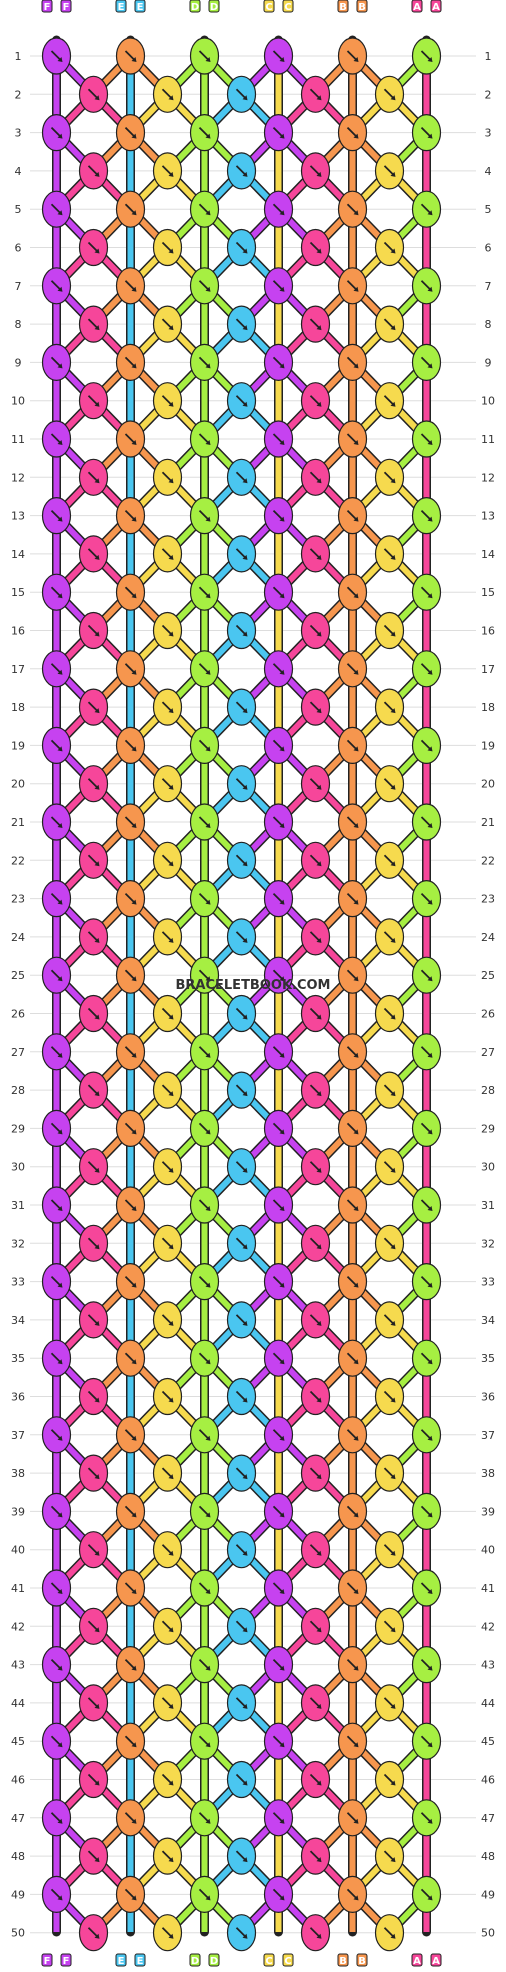 This screenshot has height=1972, width=506. Describe the element at coordinates (18, 477) in the screenshot. I see `row-label-left: 12` at that location.